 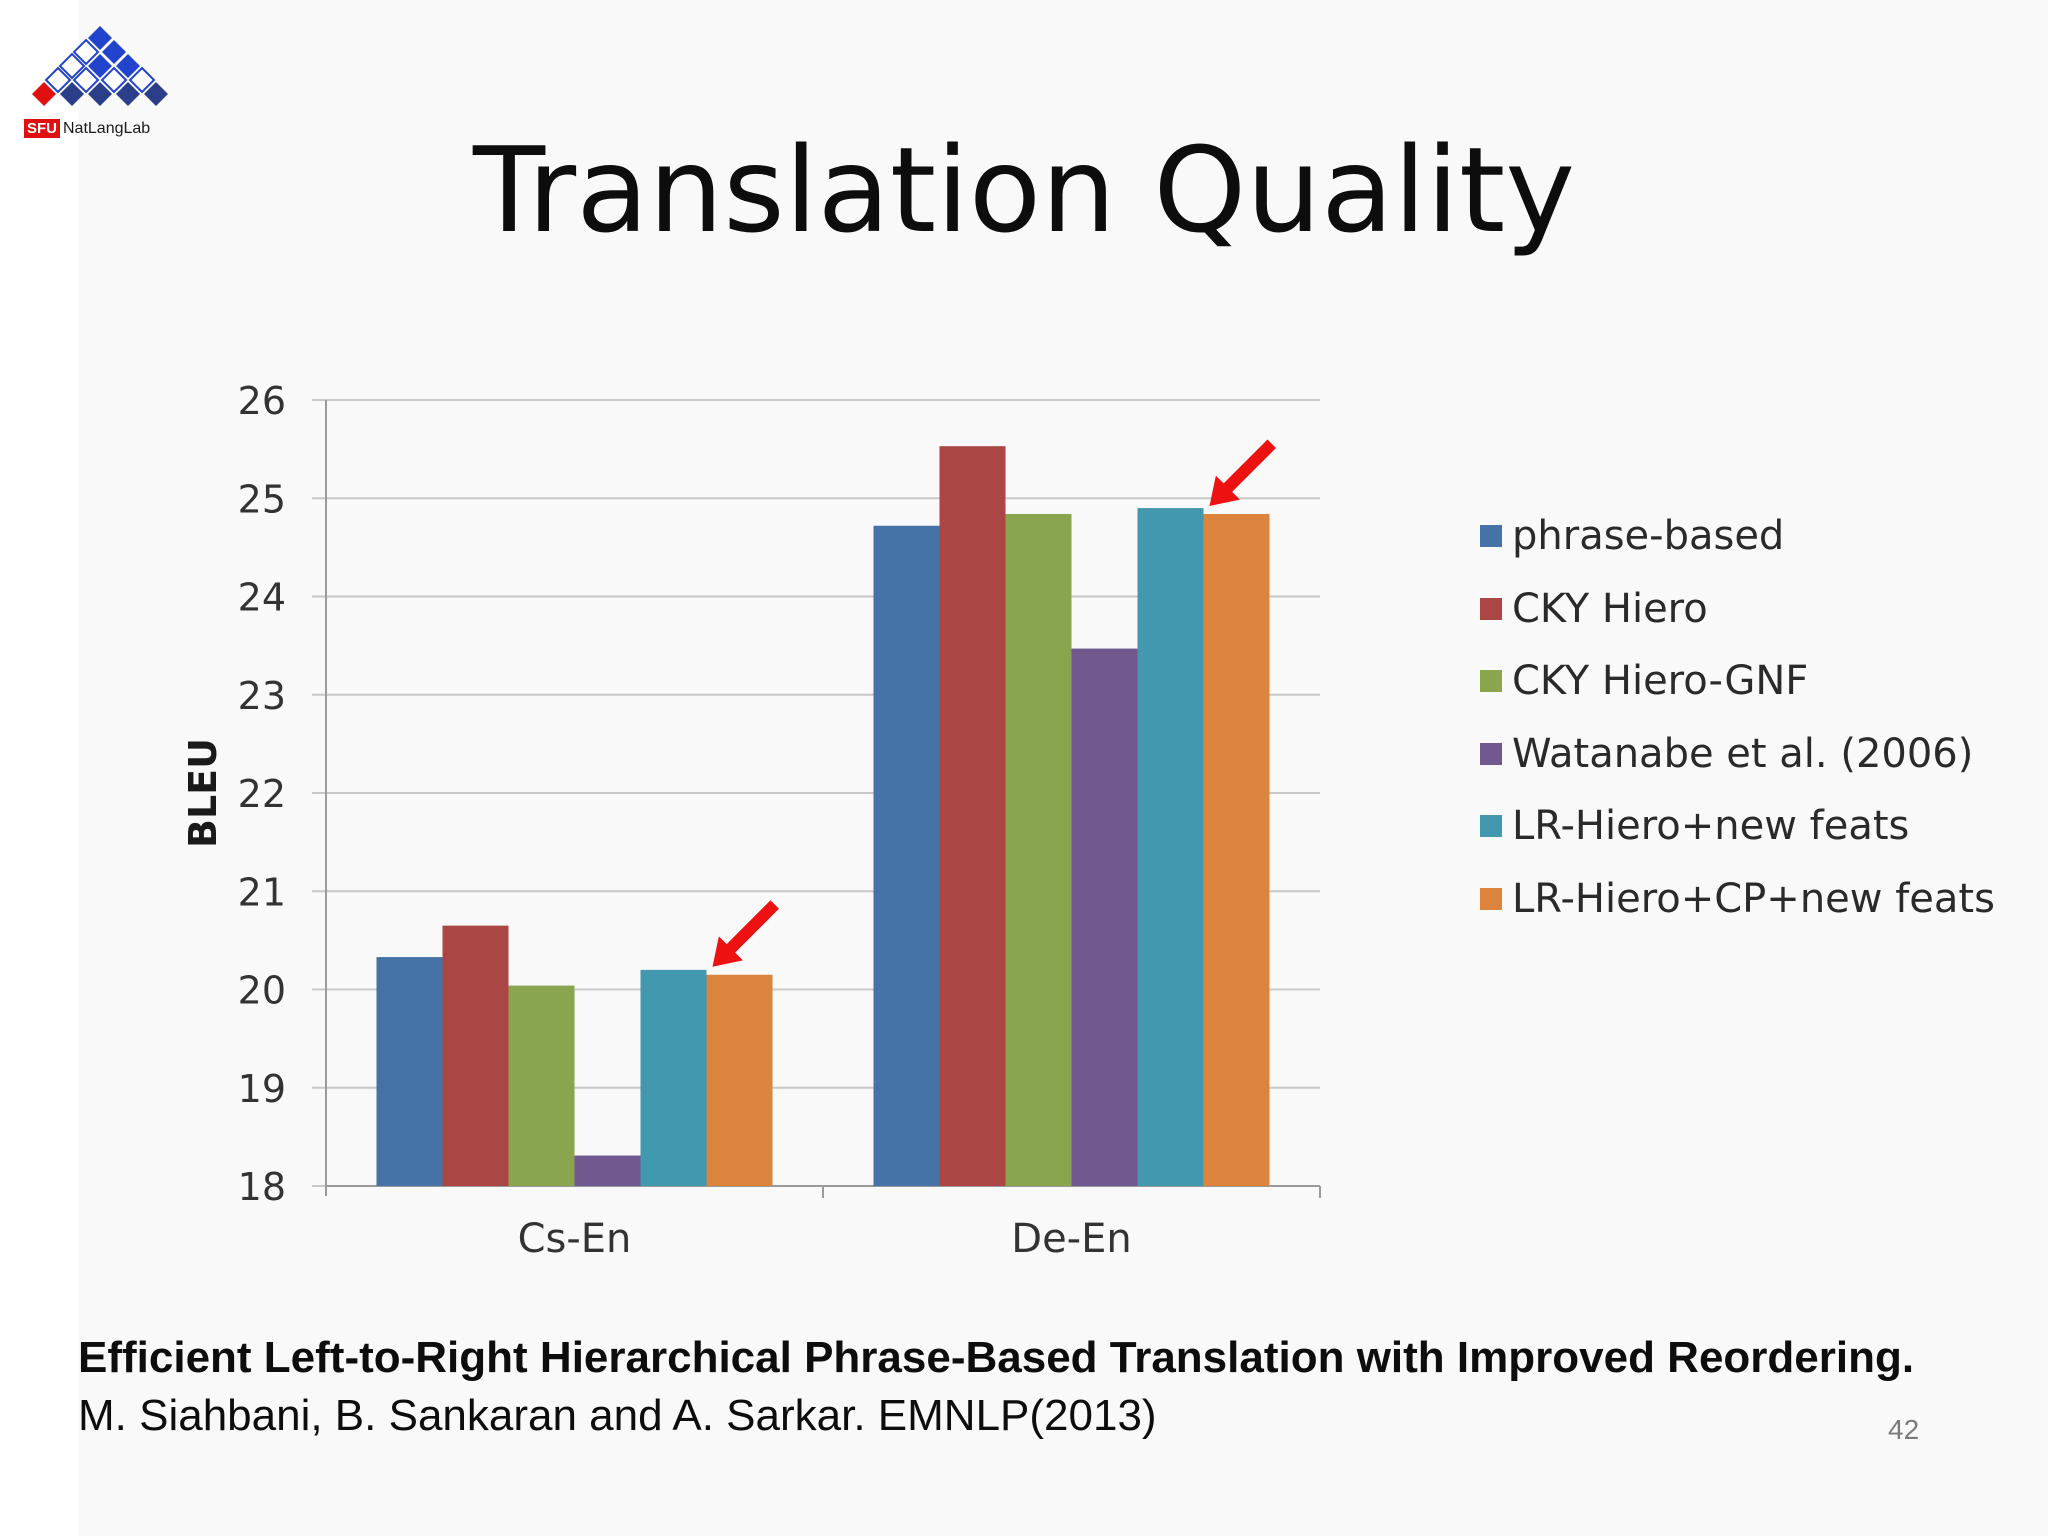 What do you see at coordinates (42, 128) in the screenshot?
I see `logo-sfu-text: SFU` at bounding box center [42, 128].